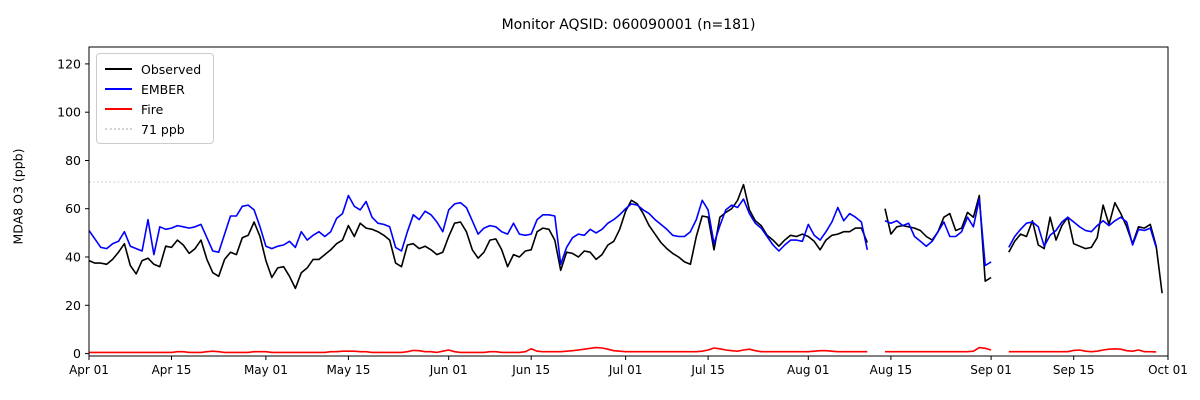 The width and height of the screenshot is (1200, 400). What do you see at coordinates (891, 370) in the screenshot?
I see `x-tick-label: Aug 15` at bounding box center [891, 370].